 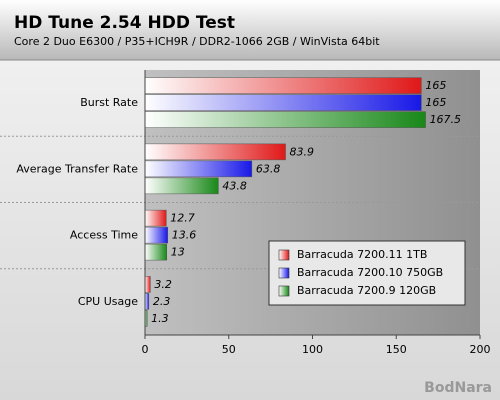 I want to click on value-label: 13.6, so click(x=184, y=235).